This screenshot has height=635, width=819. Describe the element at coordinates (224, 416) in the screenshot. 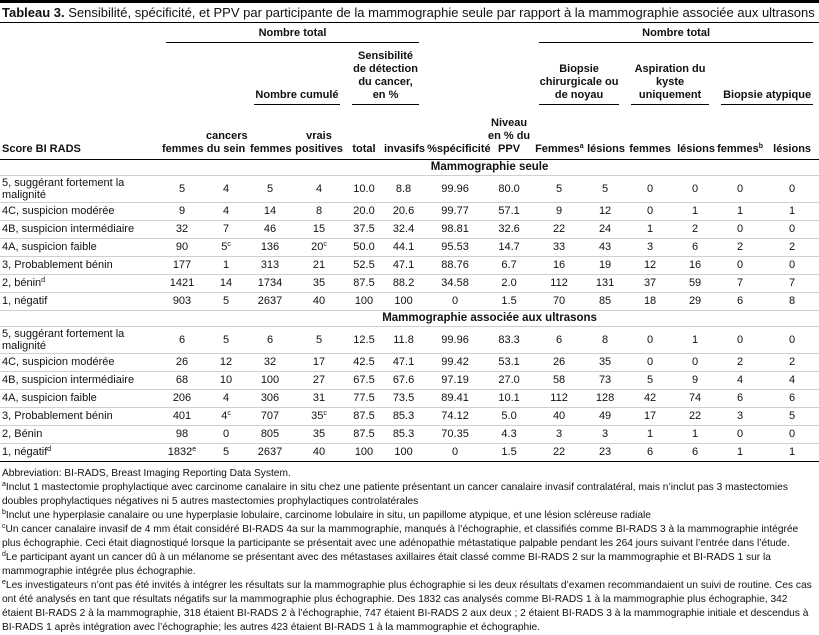

I see `cell-text: 4` at that location.